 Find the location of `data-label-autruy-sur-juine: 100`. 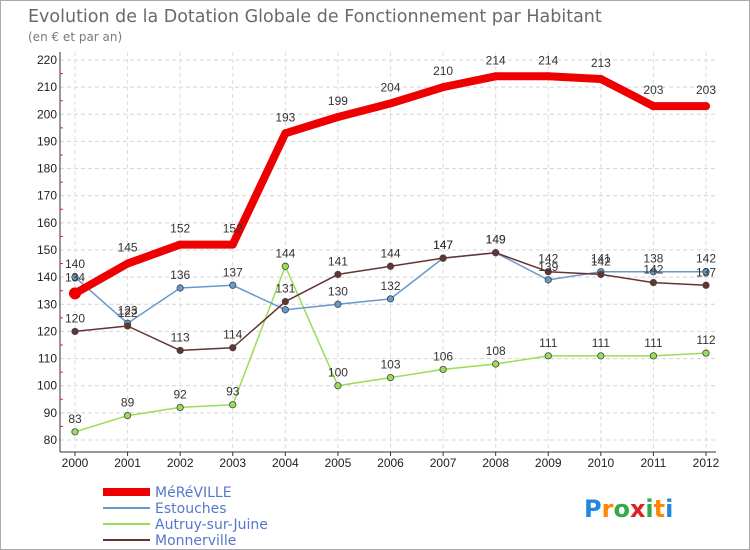

data-label-autruy-sur-juine: 100 is located at coordinates (338, 373).